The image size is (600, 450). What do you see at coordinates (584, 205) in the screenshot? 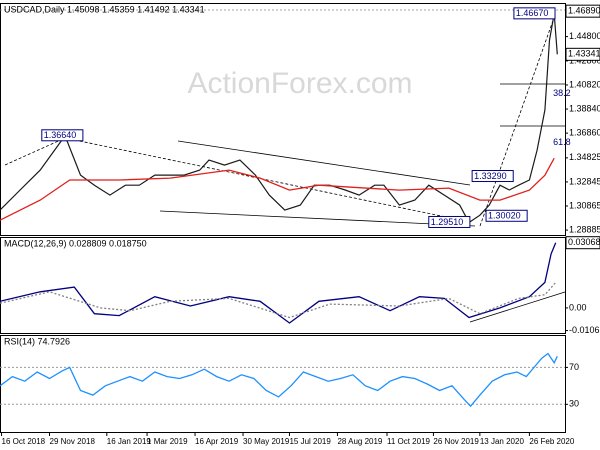
I see `y-tick-label: 1.30865` at bounding box center [584, 205].